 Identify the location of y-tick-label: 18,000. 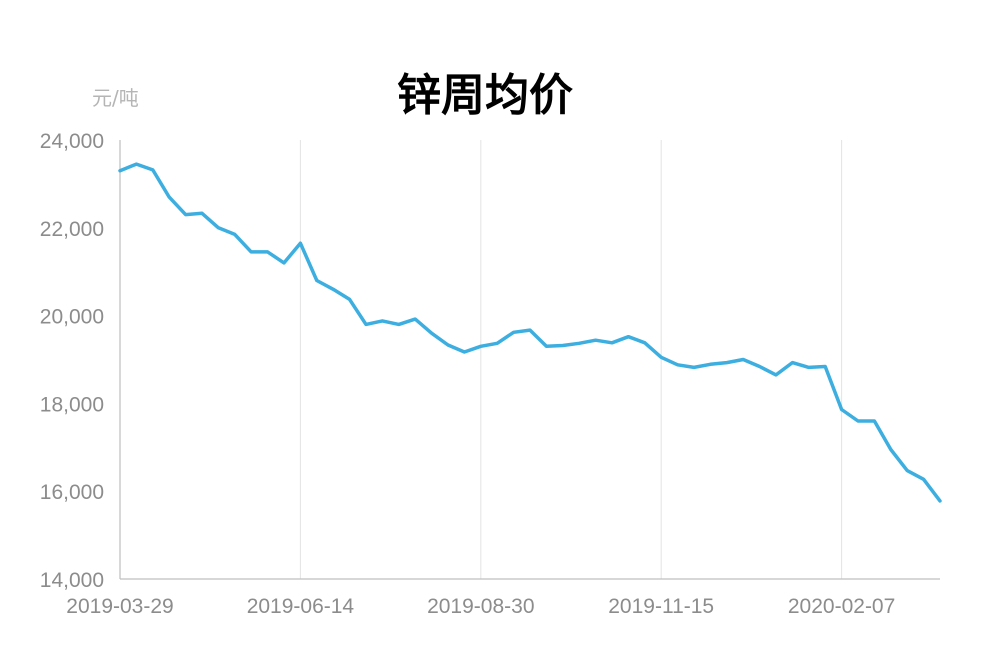
(72, 404).